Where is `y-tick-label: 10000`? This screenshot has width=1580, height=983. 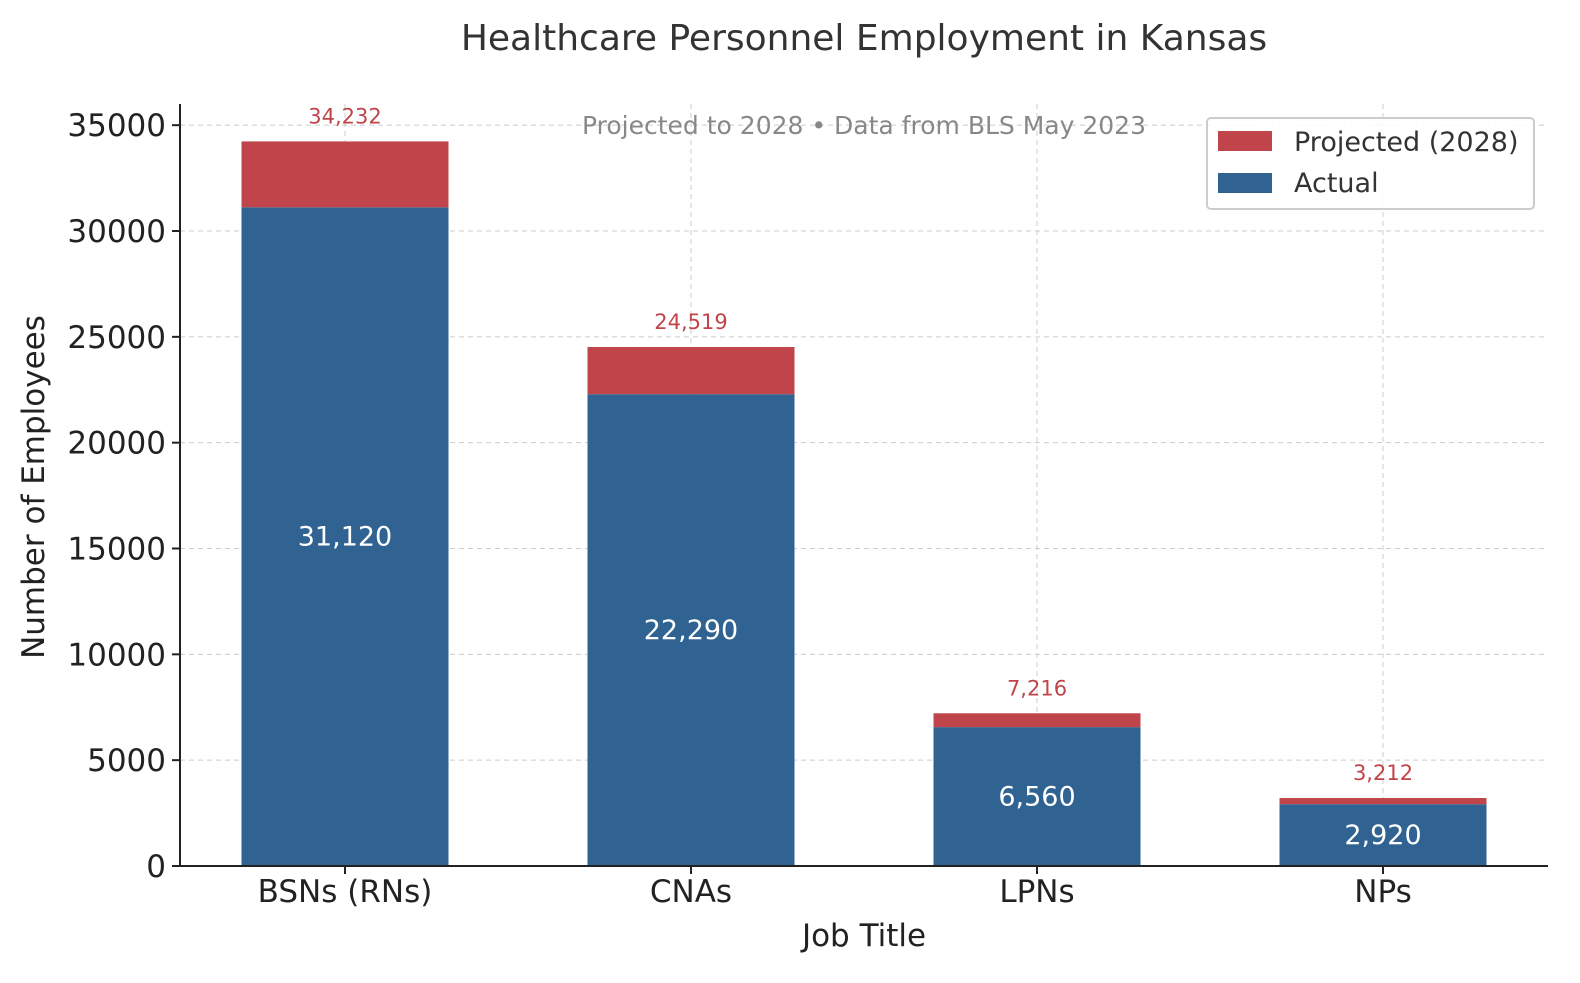
y-tick-label: 10000 is located at coordinates (116, 655).